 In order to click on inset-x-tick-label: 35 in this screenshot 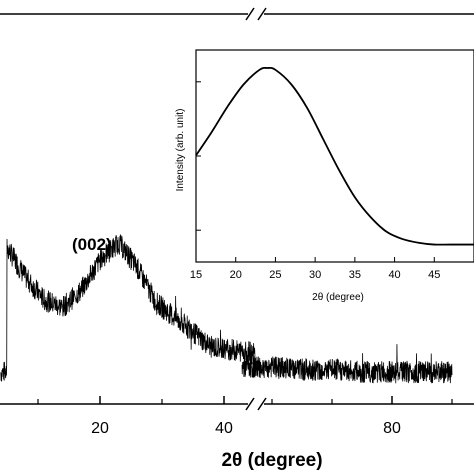, I will do `click(355, 275)`.